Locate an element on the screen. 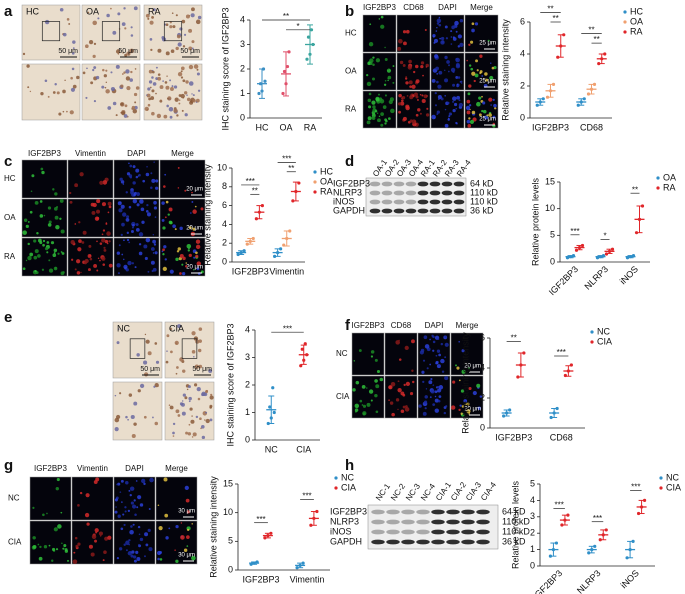 The image size is (685, 594). y-tick-label: 4 is located at coordinates (224, 224).